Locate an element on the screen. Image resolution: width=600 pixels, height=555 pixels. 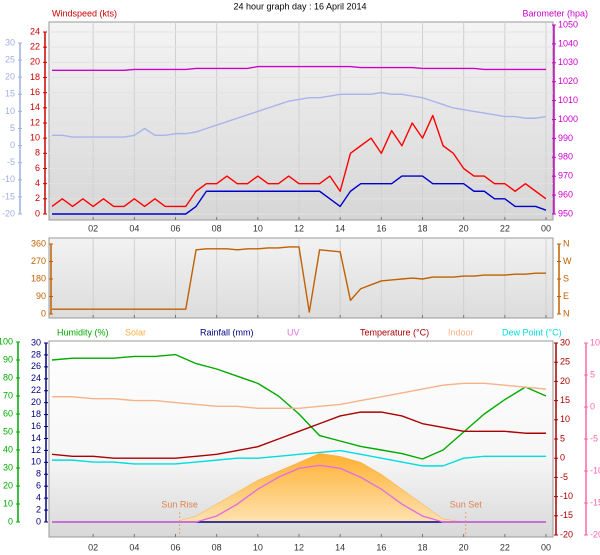
y-tick-label: -10 is located at coordinates (8, 179).